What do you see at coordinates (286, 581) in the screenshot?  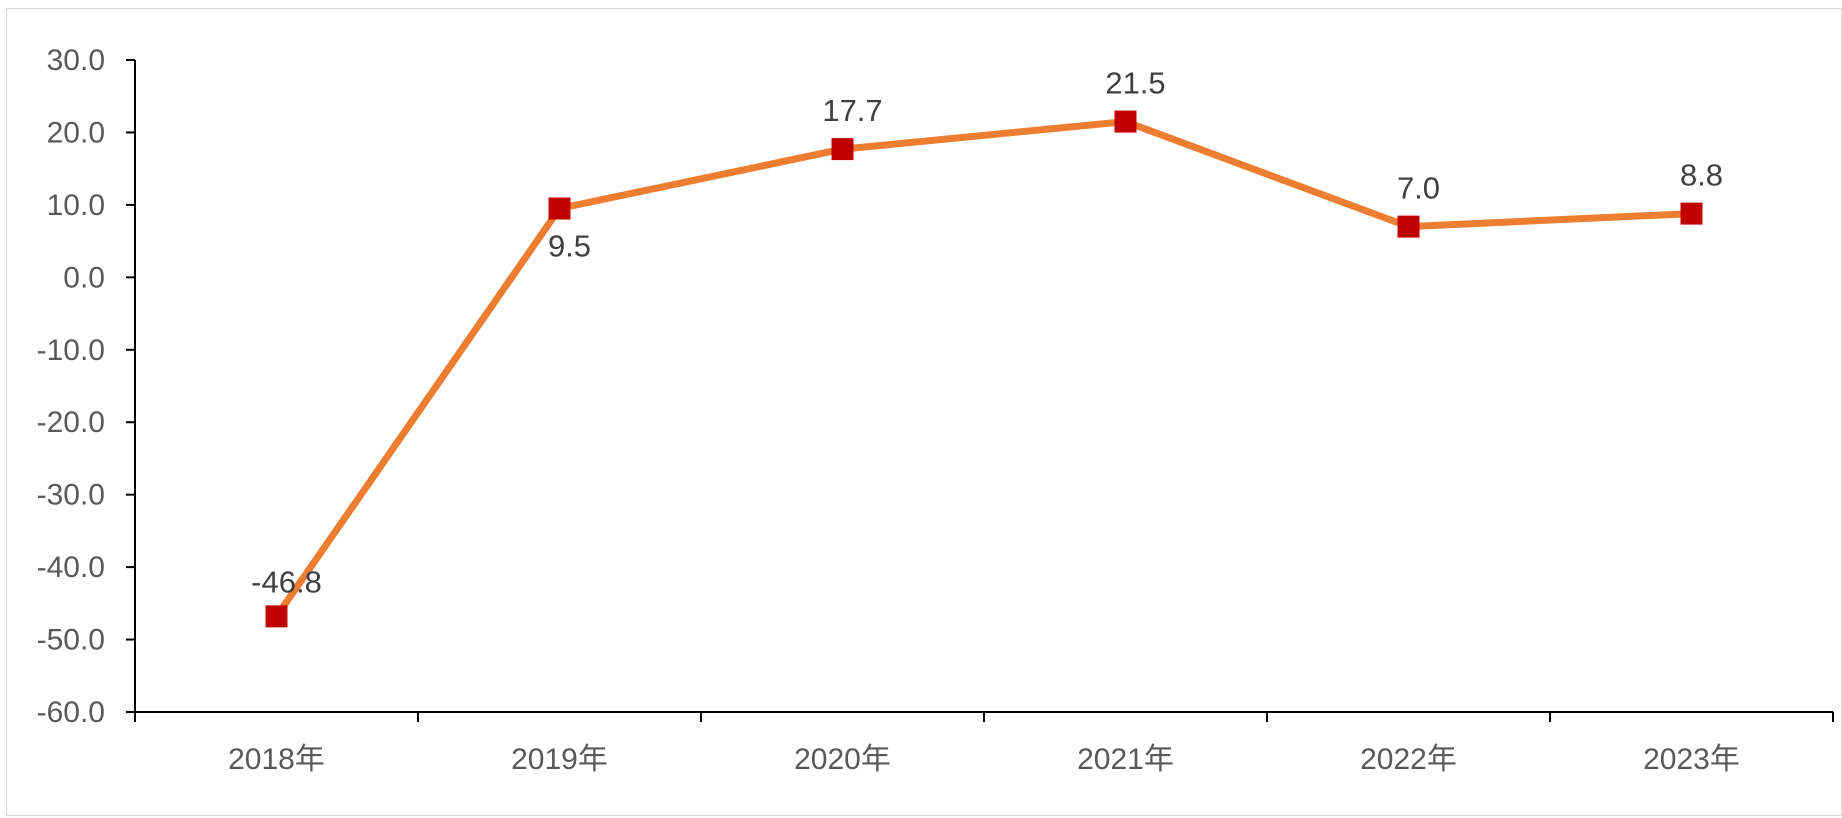 I see `data-label: -46.8` at bounding box center [286, 581].